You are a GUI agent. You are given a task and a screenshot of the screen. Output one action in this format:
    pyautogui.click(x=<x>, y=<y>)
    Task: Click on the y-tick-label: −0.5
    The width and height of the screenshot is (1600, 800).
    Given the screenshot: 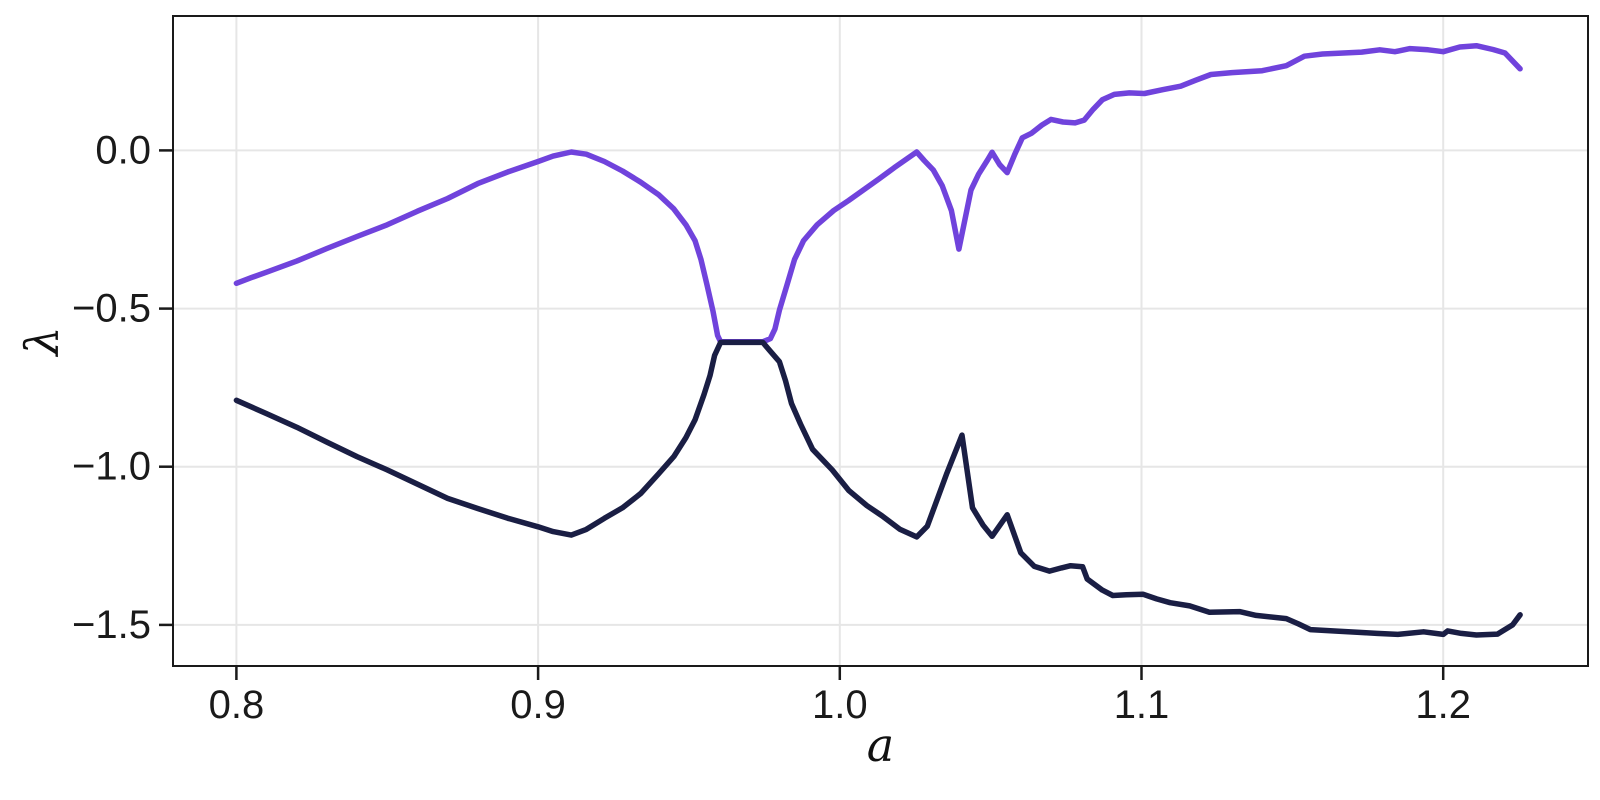 What is the action you would take?
    pyautogui.click(x=111, y=309)
    